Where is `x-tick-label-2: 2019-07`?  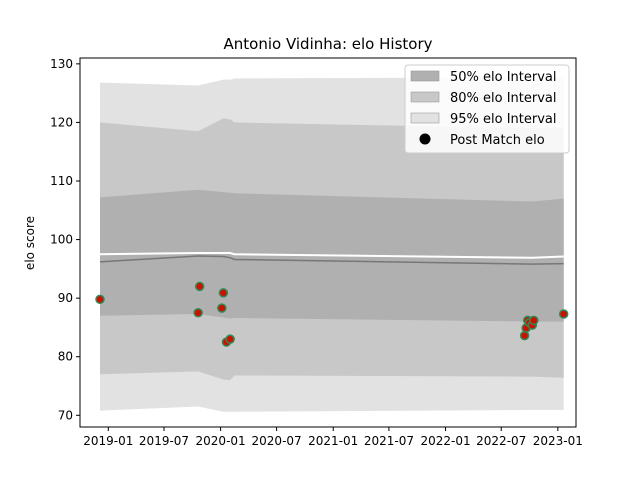
x-tick-label-2: 2019-07 is located at coordinates (164, 441).